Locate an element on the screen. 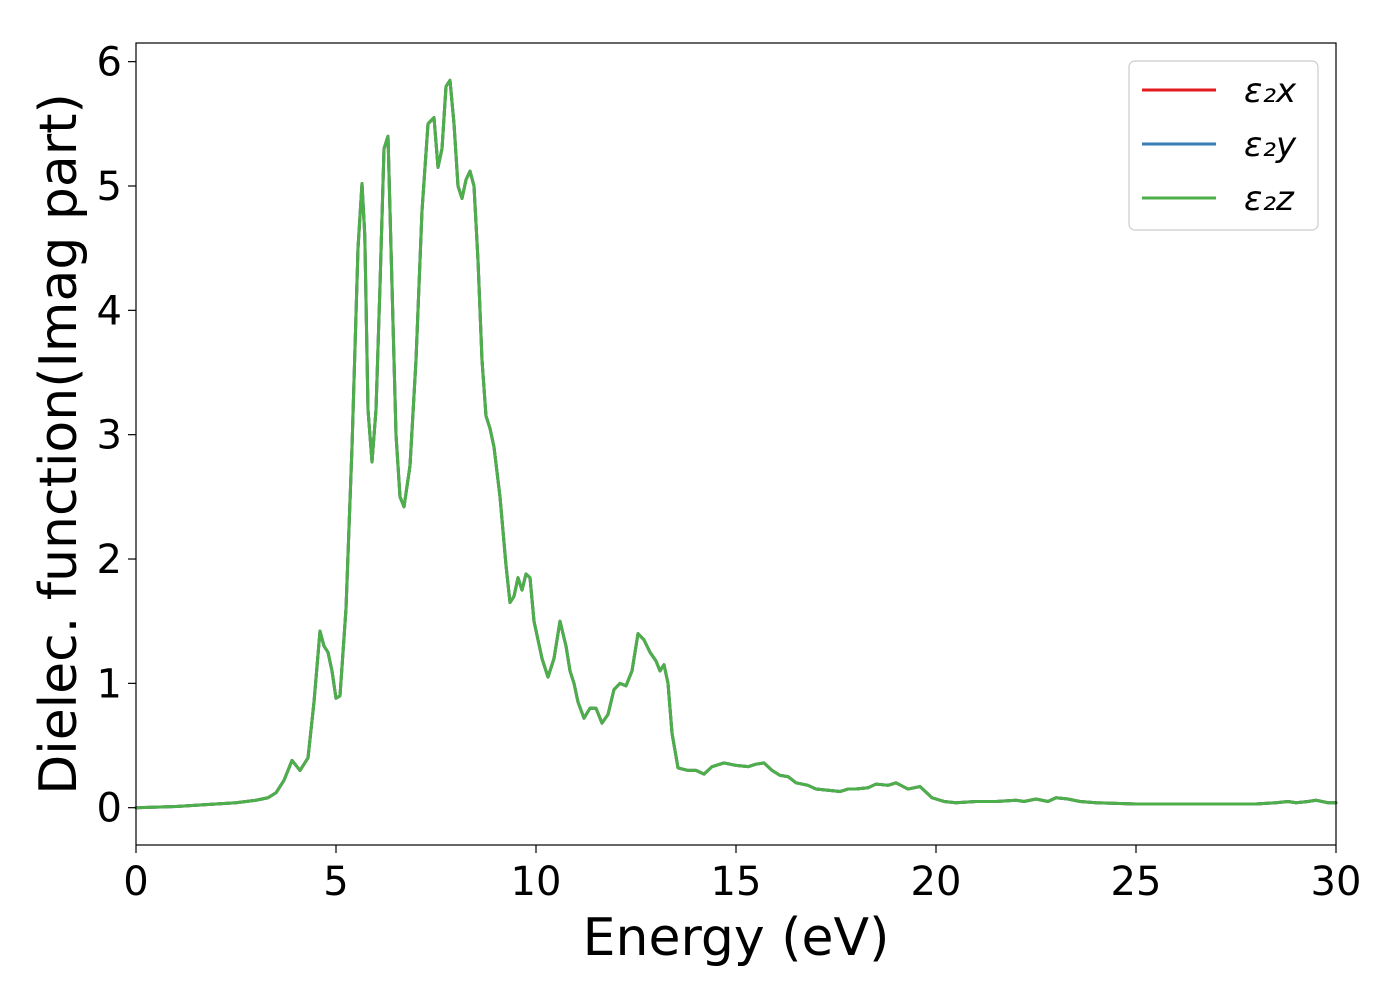 Image resolution: width=1400 pixels, height=1000 pixels. y-tick-label: 1 is located at coordinates (109, 684).